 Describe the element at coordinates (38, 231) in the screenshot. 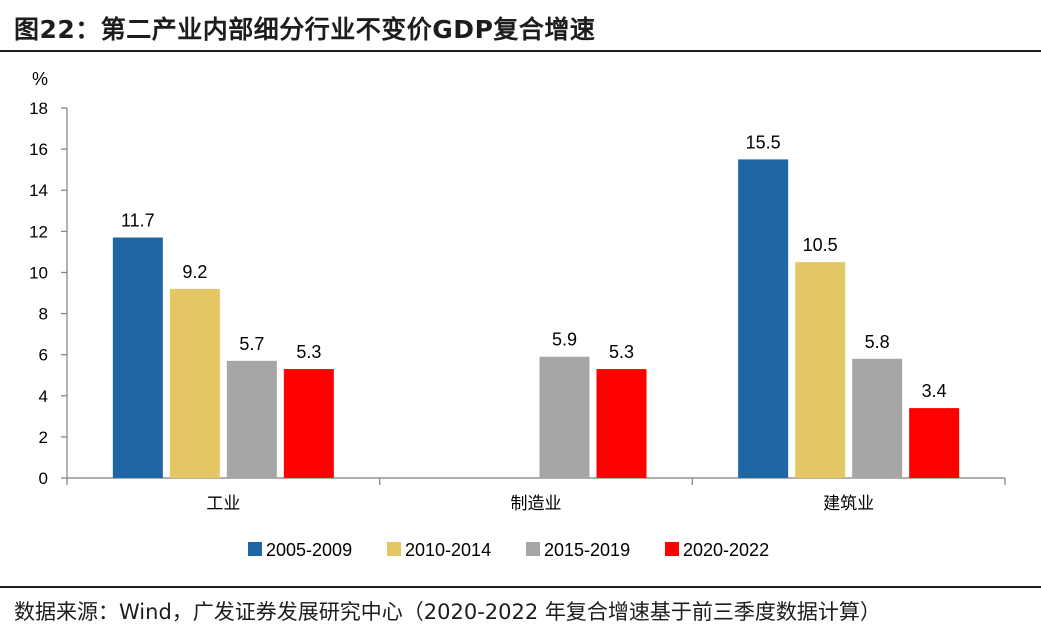

I see `y-tick-label: 12` at that location.